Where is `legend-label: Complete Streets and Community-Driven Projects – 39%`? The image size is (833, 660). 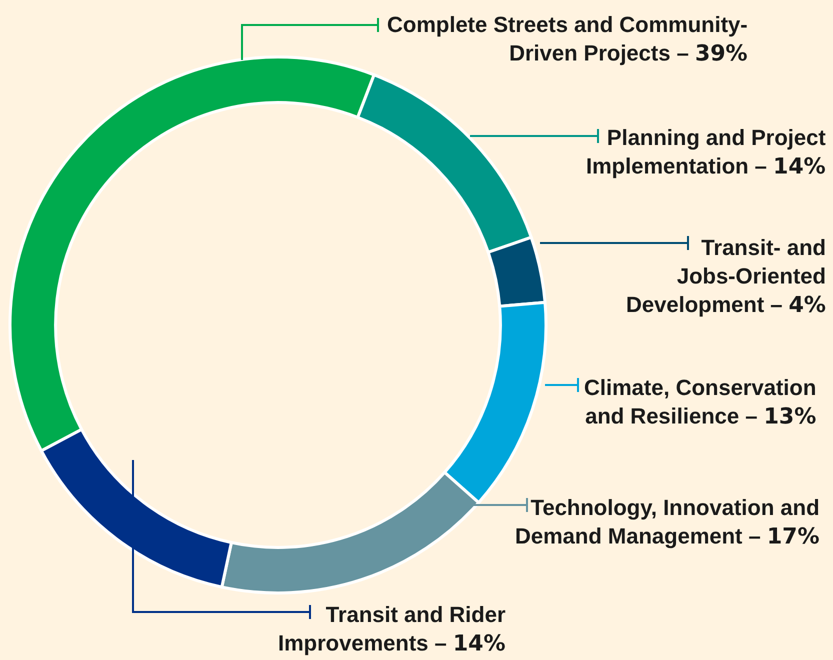
legend-label: Complete Streets and Community-Driven Projects – 39% is located at coordinates (567, 39).